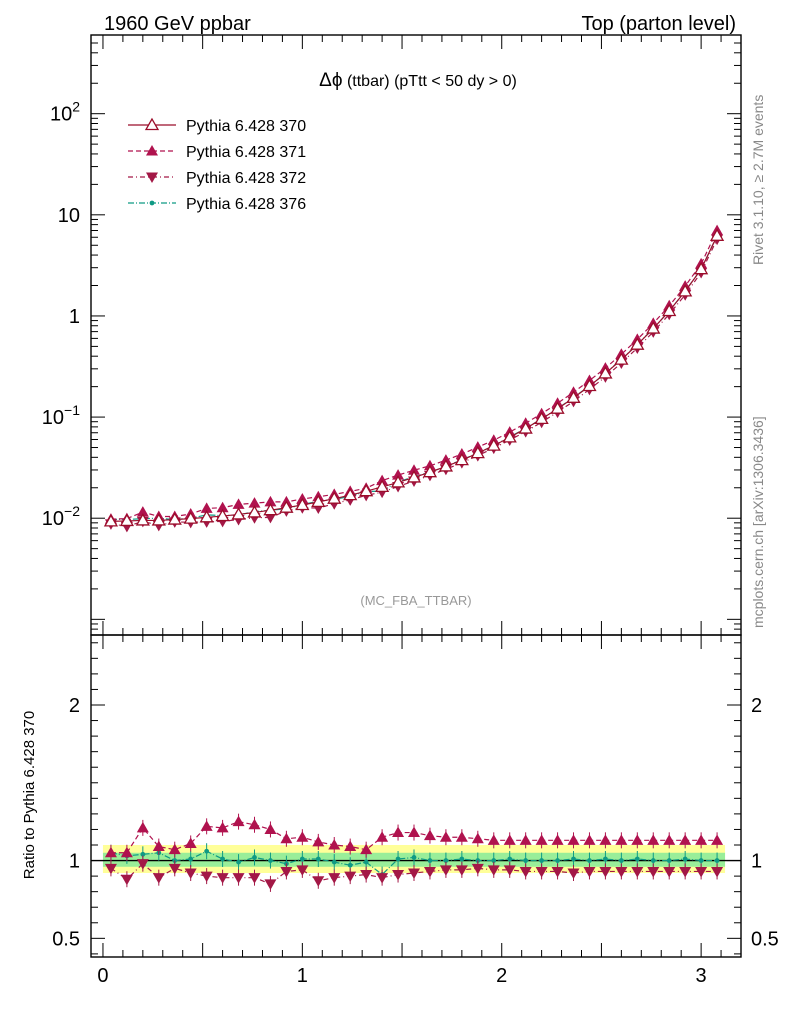 The width and height of the screenshot is (786, 1024). Describe the element at coordinates (102, 976) in the screenshot. I see `x-tick-label: 0` at that location.